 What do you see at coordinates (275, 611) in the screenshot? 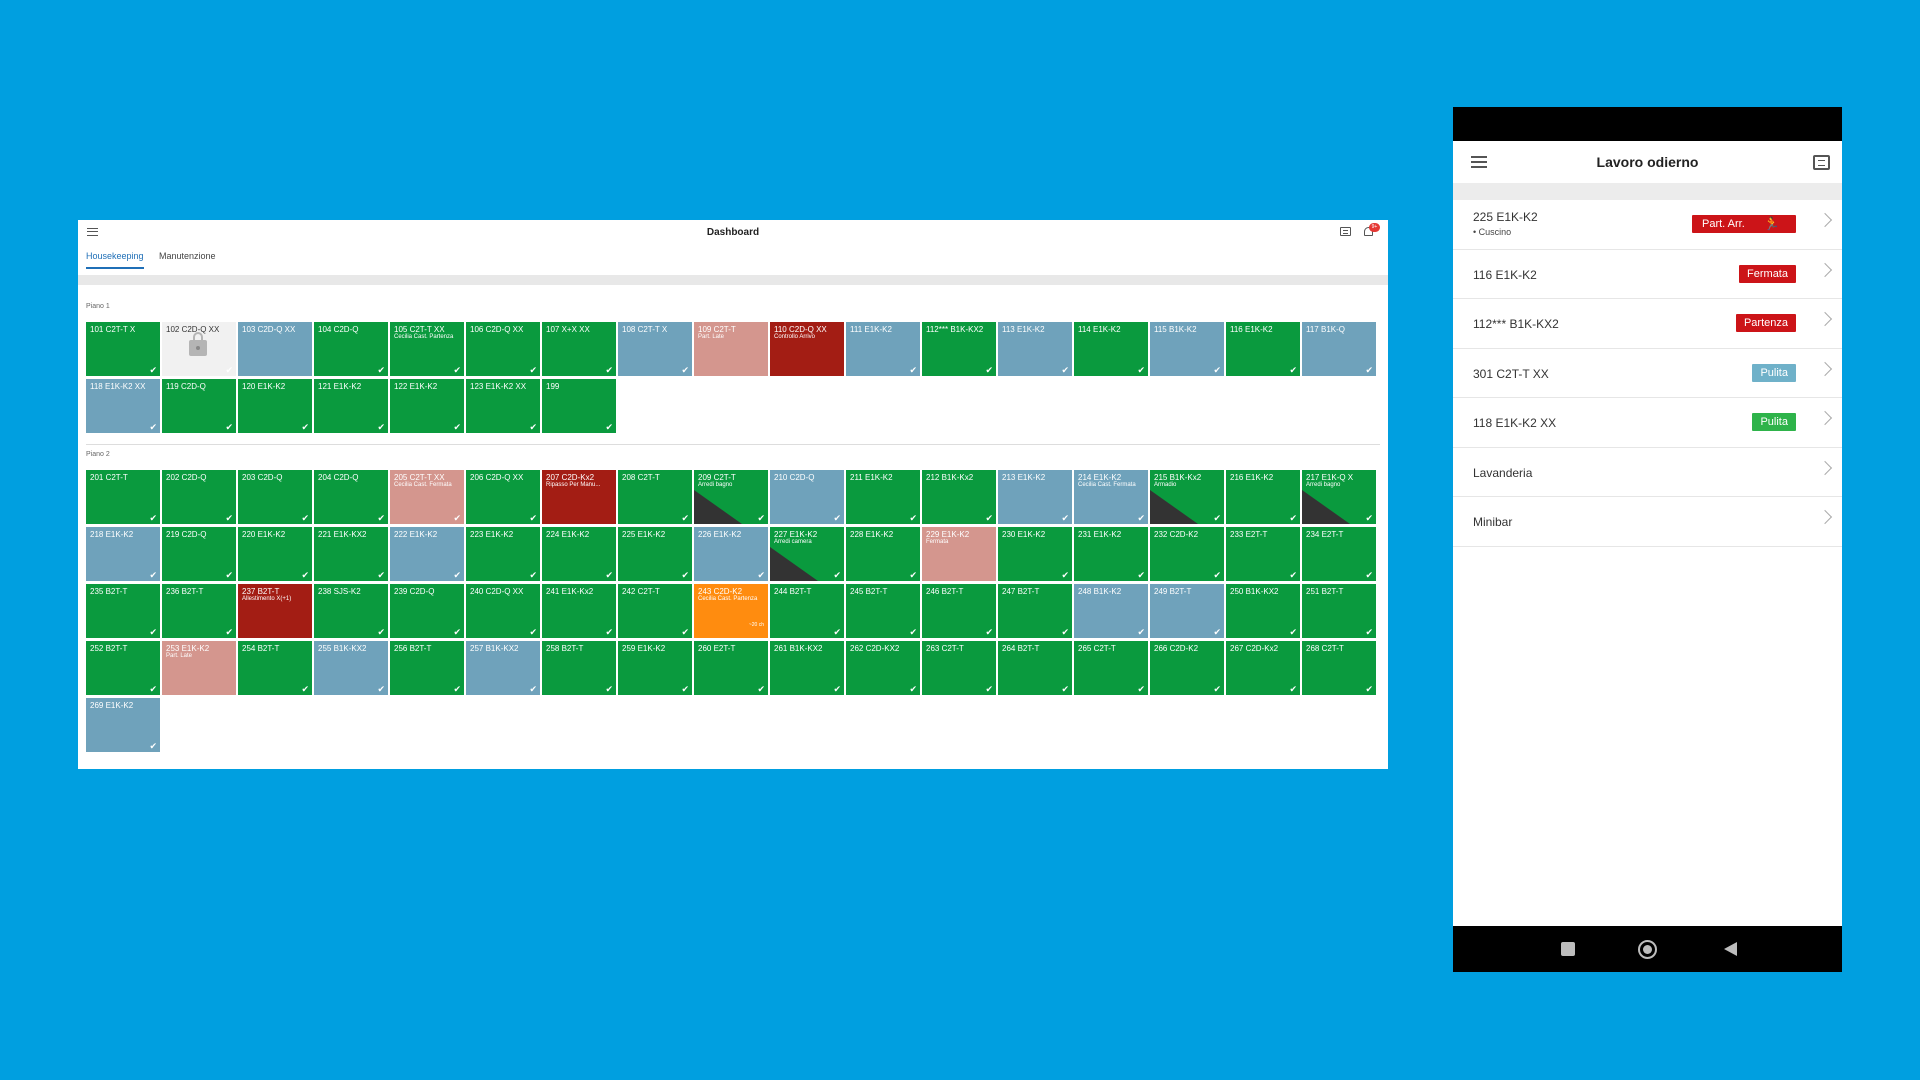
I see `room-tile: 237 B2T-T Allestimento X(+1)` at bounding box center [275, 611].